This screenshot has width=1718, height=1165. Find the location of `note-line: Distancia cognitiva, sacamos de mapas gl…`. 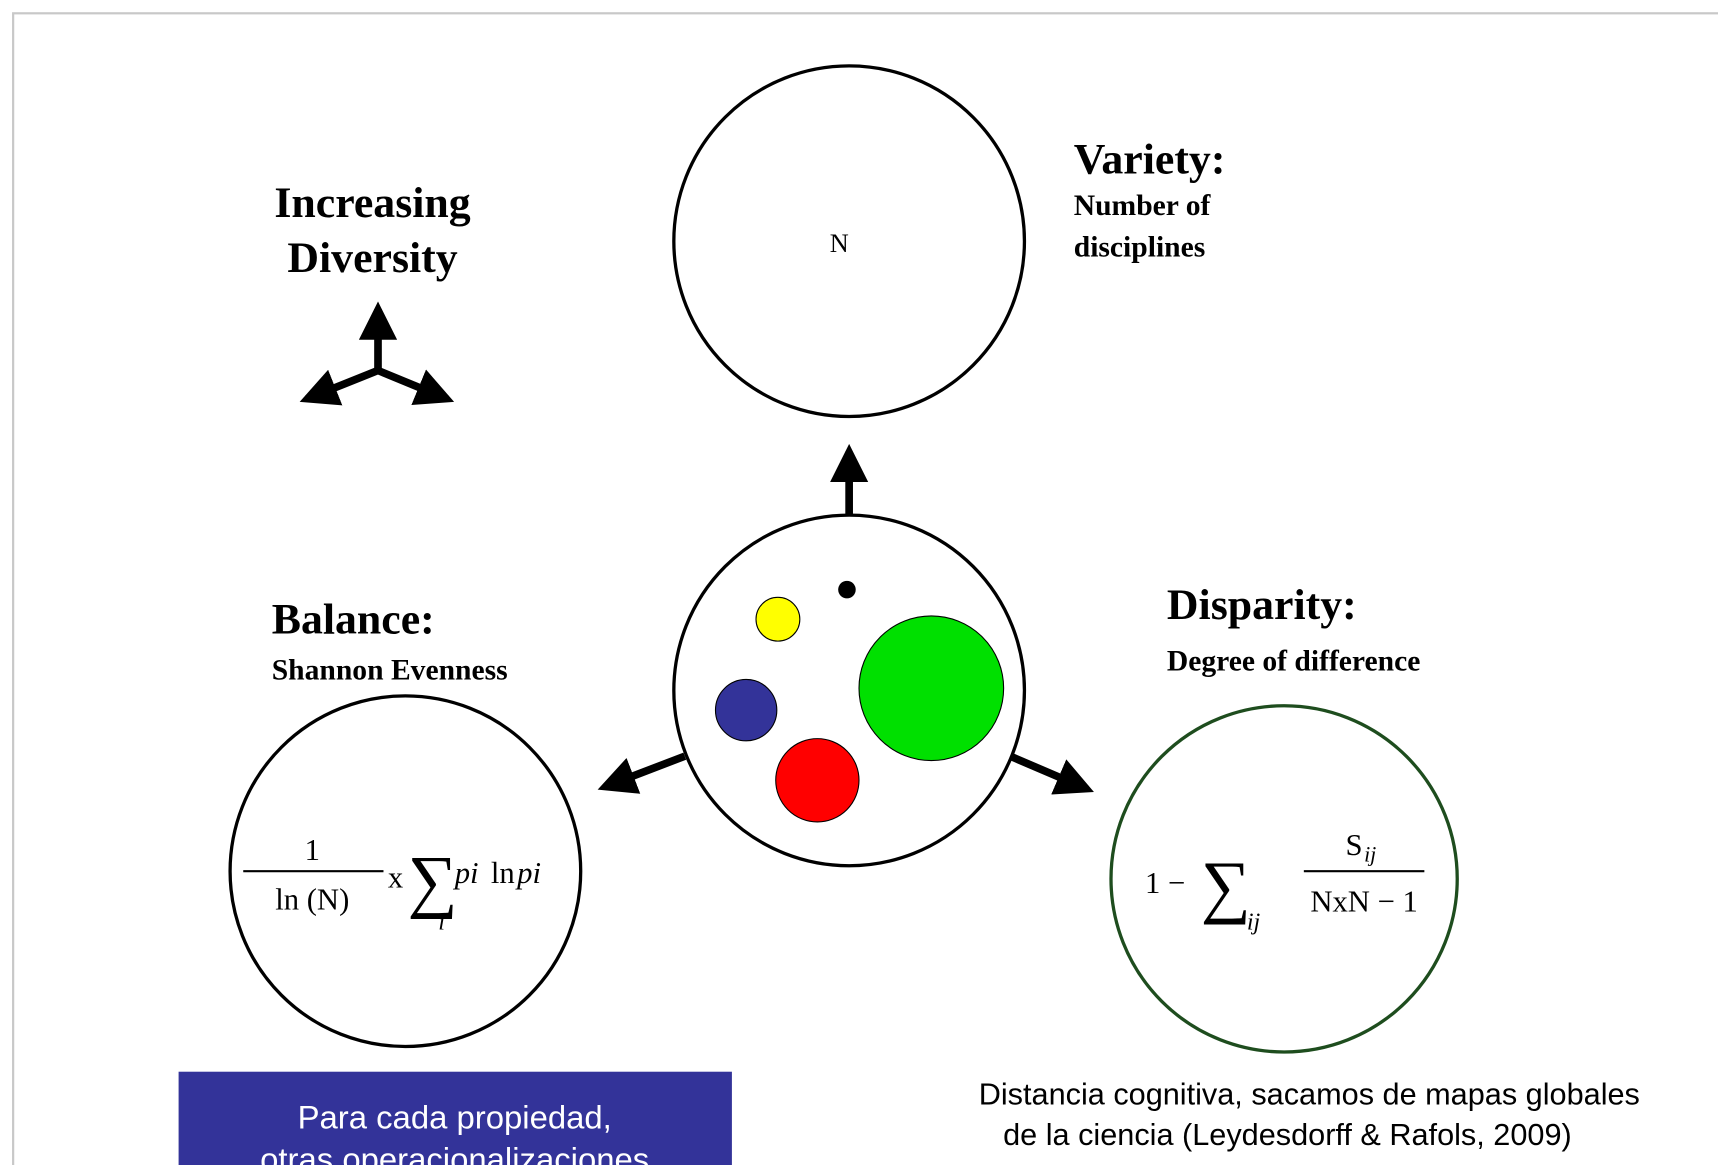

note-line: Distancia cognitiva, sacamos de mapas gl… is located at coordinates (1309, 1095).